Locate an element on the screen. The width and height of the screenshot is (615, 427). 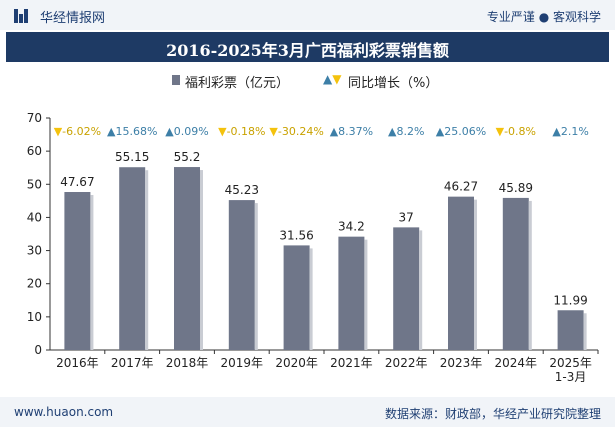
y-tick-label: 50 is located at coordinates (34, 184).